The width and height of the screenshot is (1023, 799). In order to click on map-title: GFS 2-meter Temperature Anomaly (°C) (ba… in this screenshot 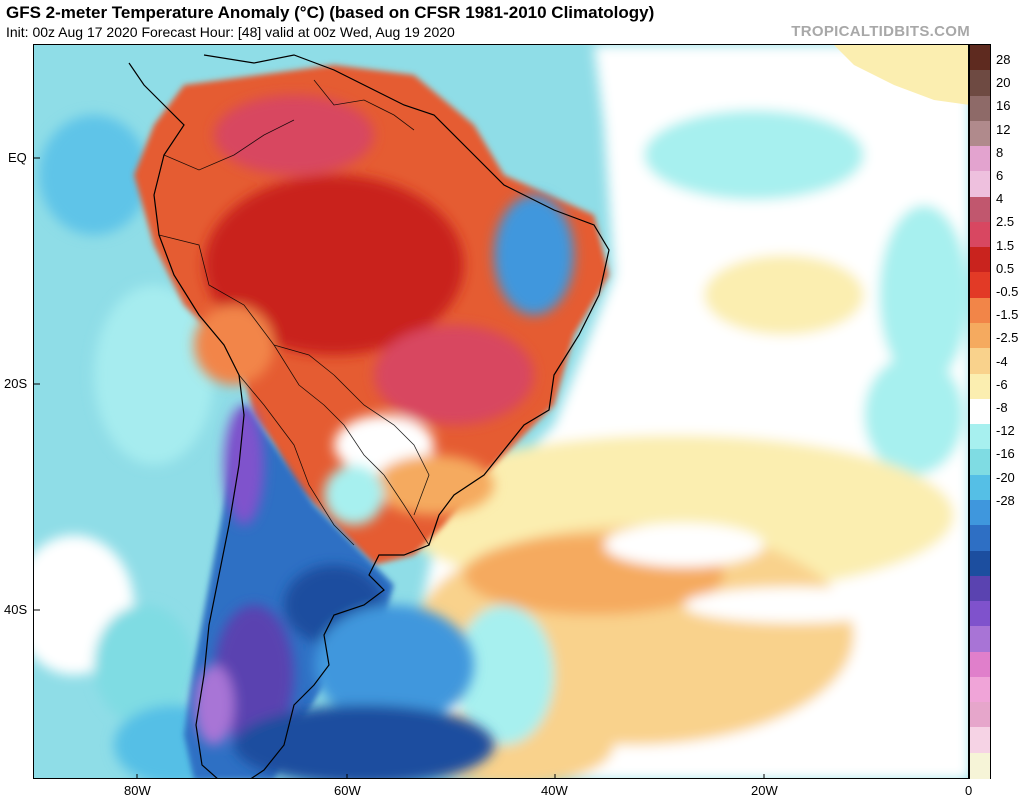, I will do `click(330, 12)`.